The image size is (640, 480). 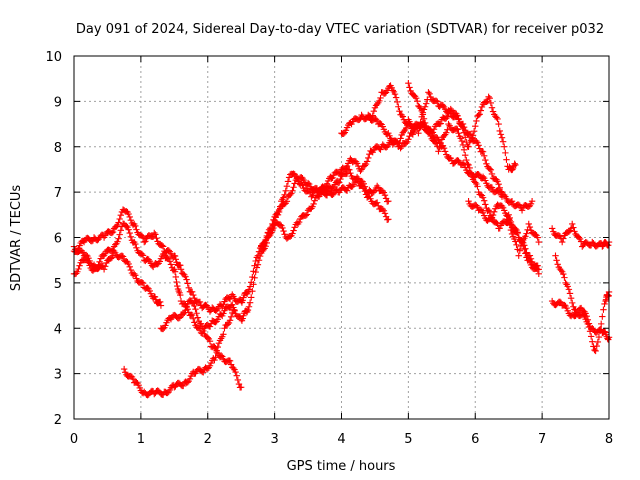 I want to click on y-tick-labels: 2 3 4 5 6 7 8 9 10, so click(x=53, y=239).